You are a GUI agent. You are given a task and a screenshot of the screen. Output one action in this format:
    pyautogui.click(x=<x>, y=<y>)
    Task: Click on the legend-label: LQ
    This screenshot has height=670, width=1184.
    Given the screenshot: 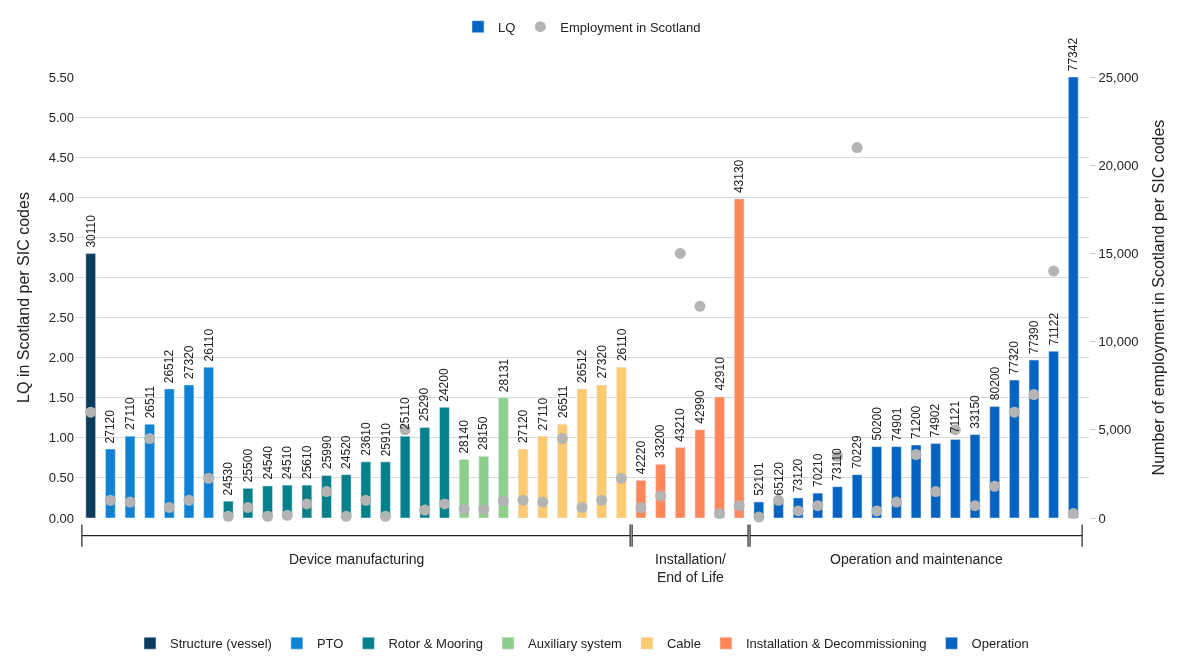 What is the action you would take?
    pyautogui.click(x=507, y=27)
    